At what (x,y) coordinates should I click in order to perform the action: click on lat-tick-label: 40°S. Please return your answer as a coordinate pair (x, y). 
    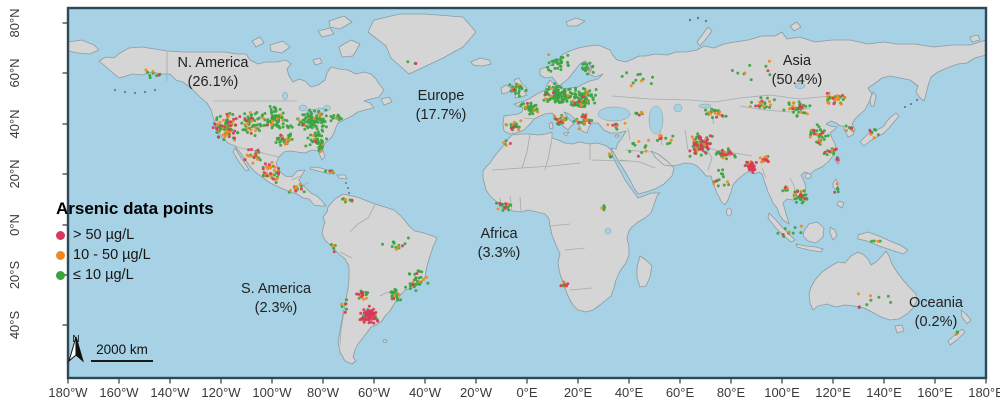
    Looking at the image, I should click on (14, 325).